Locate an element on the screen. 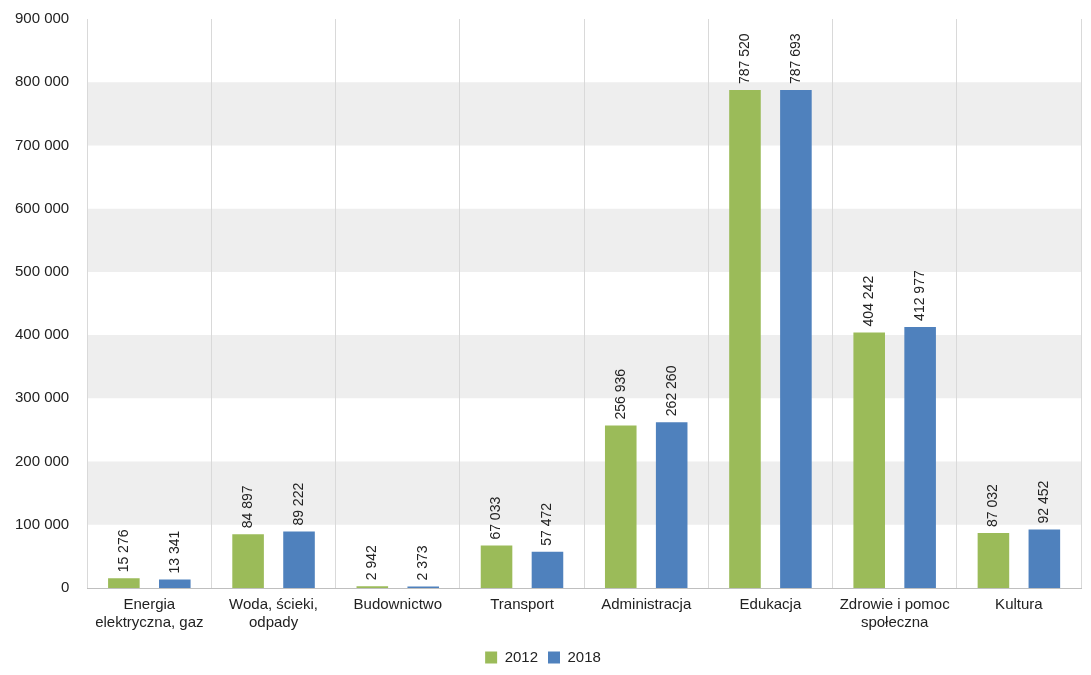 Image resolution: width=1091 pixels, height=675 pixels. x-tick-label: Edukacja is located at coordinates (770, 604).